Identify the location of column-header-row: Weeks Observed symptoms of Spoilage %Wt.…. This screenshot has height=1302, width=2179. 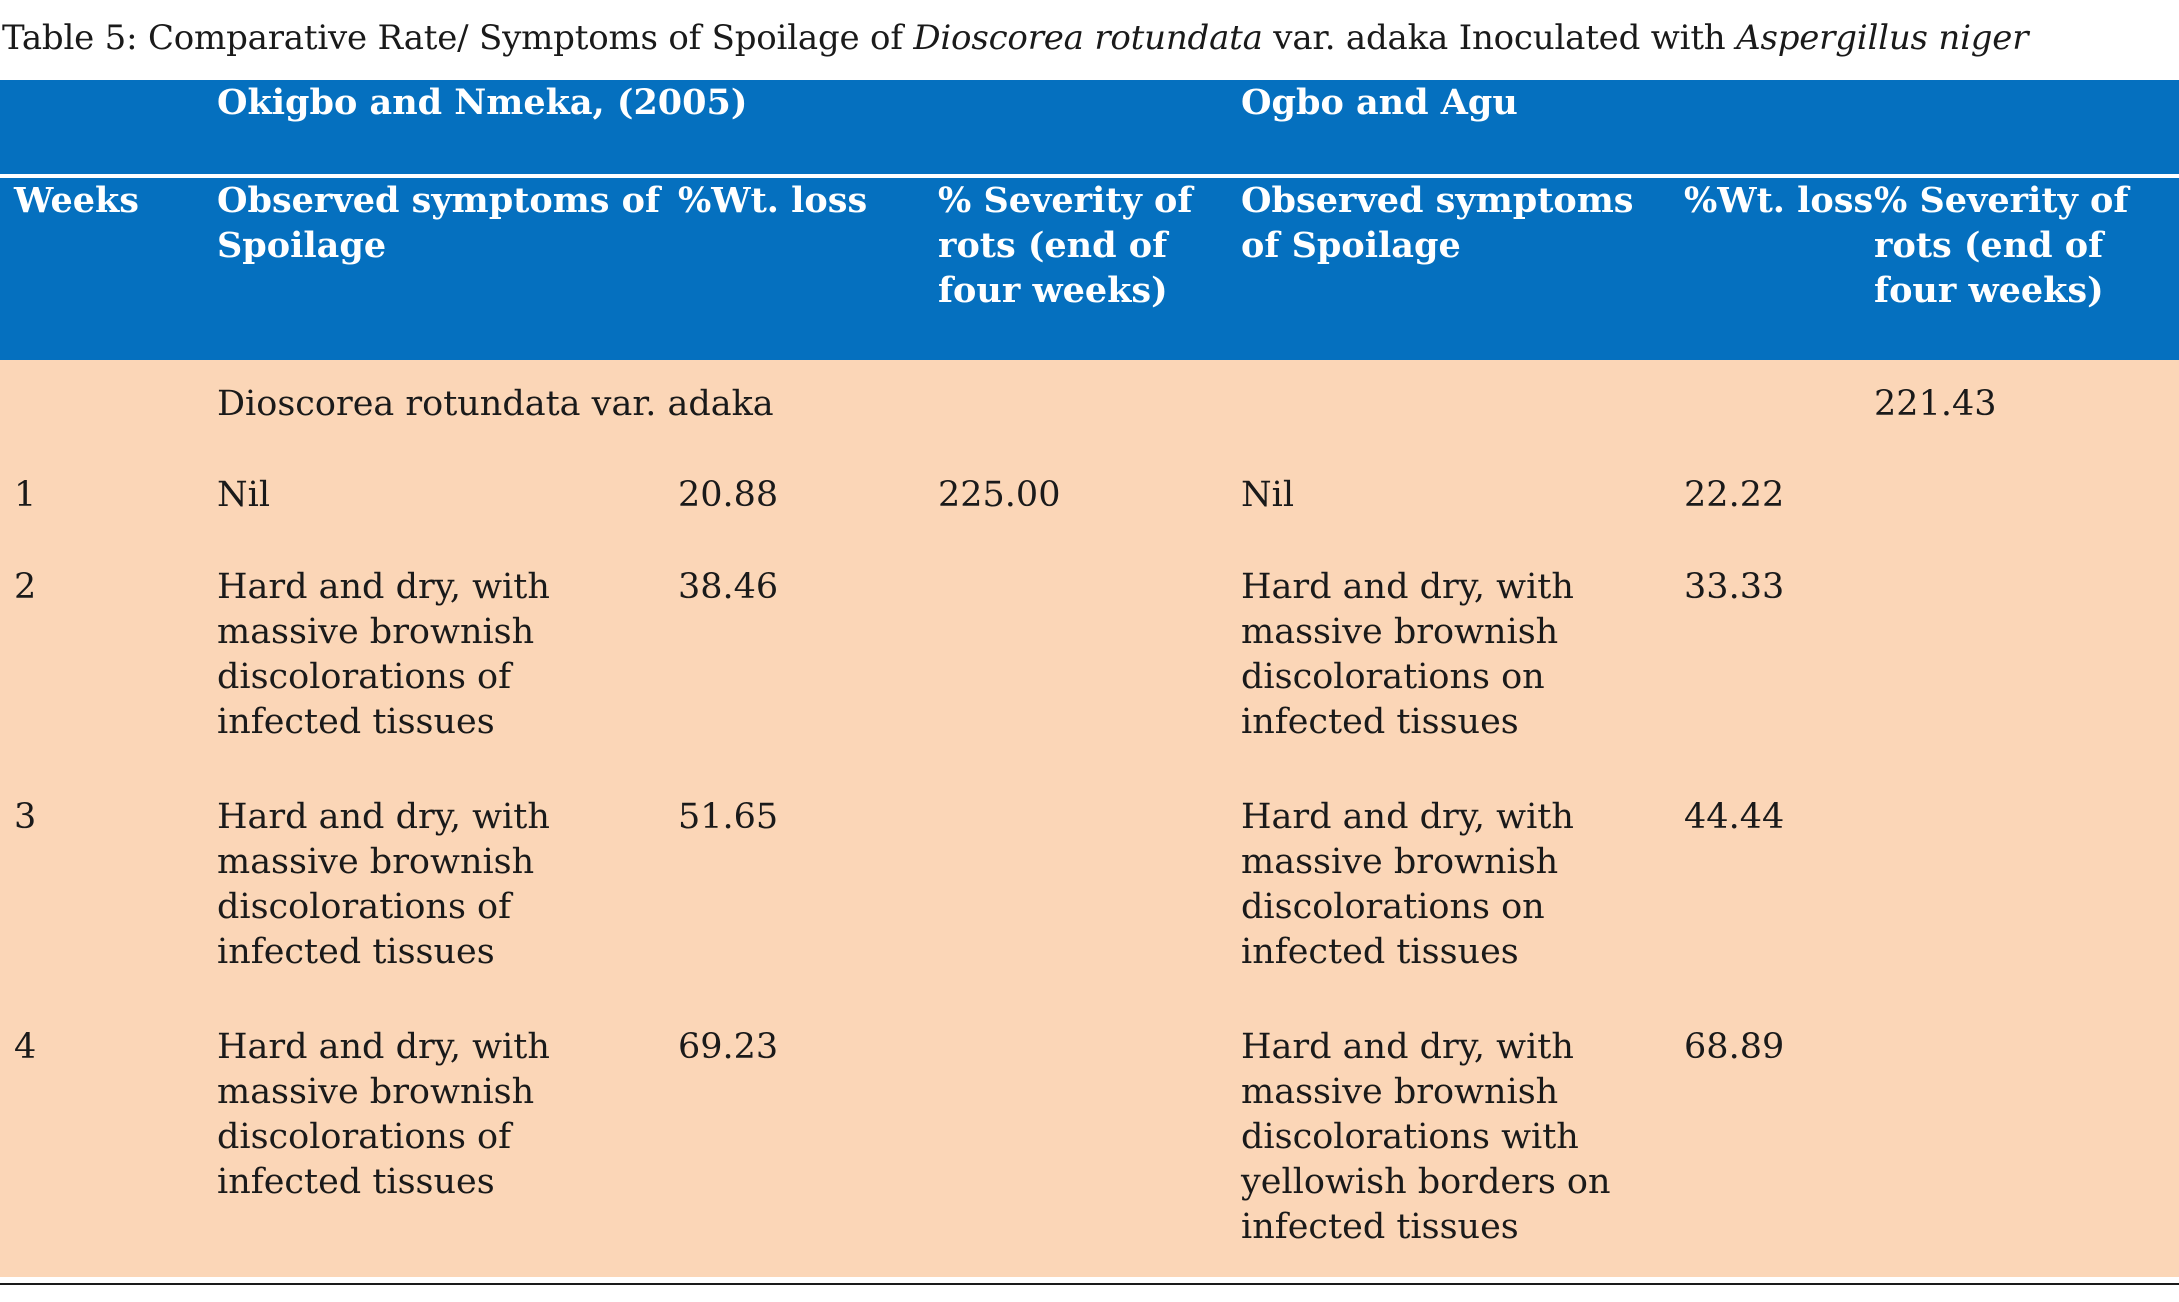
(1089, 269).